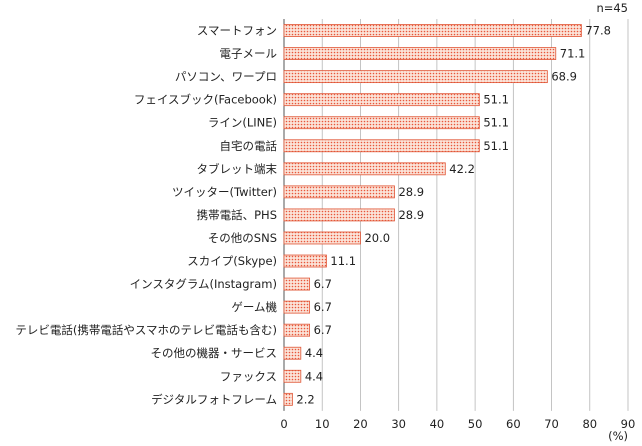 The height and width of the screenshot is (446, 642). Describe the element at coordinates (232, 261) in the screenshot. I see `category-label: スカイプ(Skype)` at that location.